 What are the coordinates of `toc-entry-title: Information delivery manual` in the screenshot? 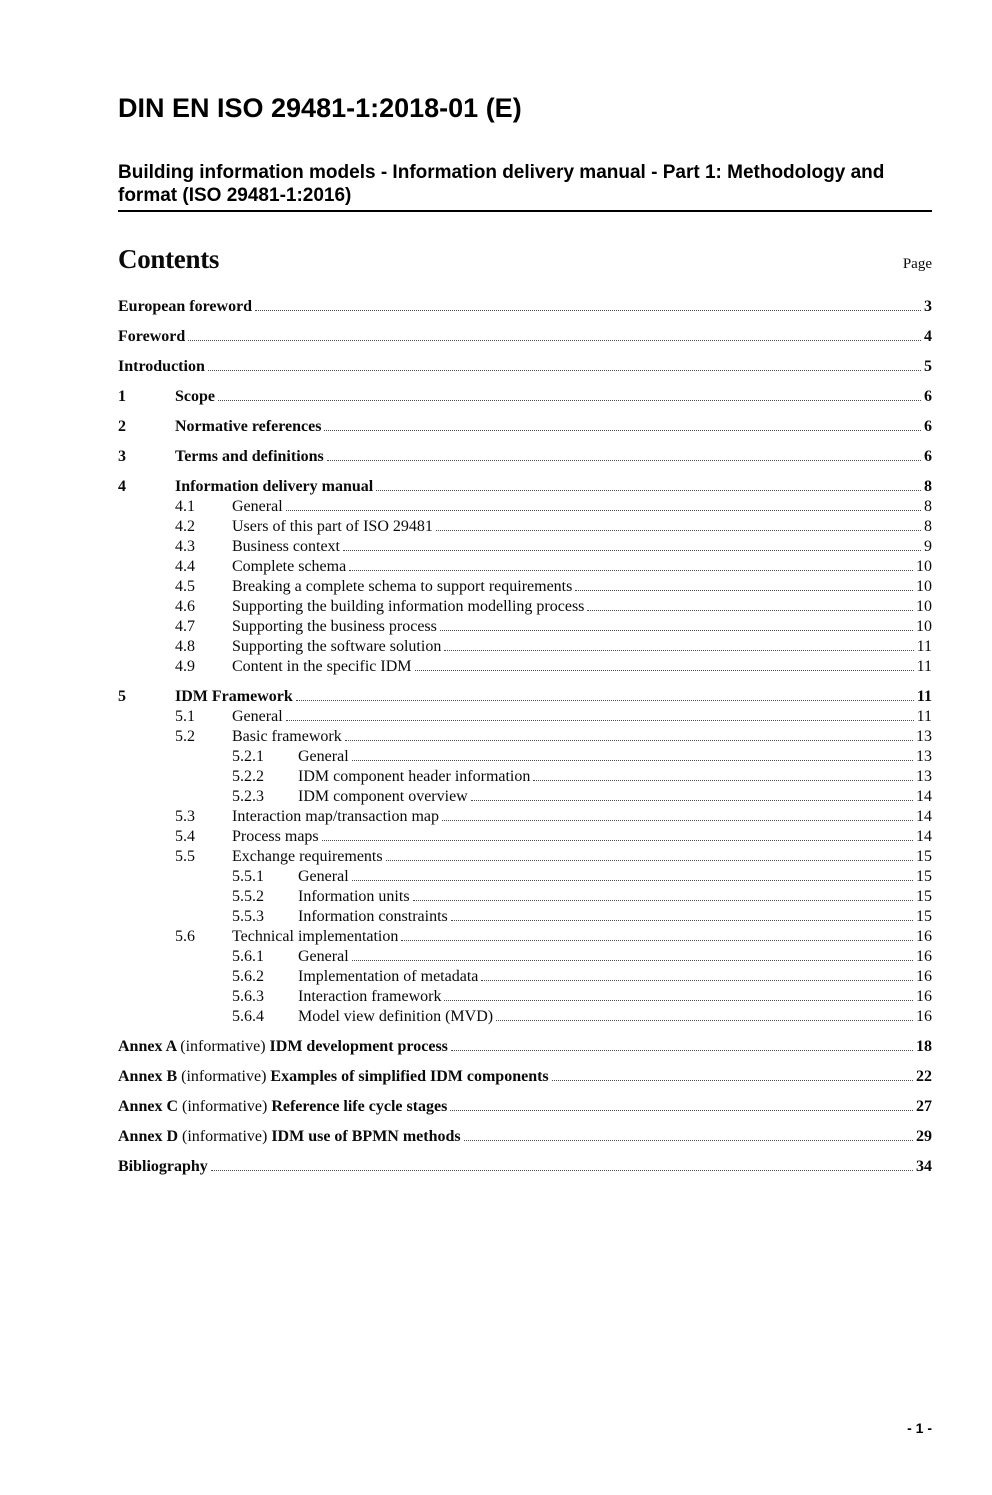 It's located at (274, 486).